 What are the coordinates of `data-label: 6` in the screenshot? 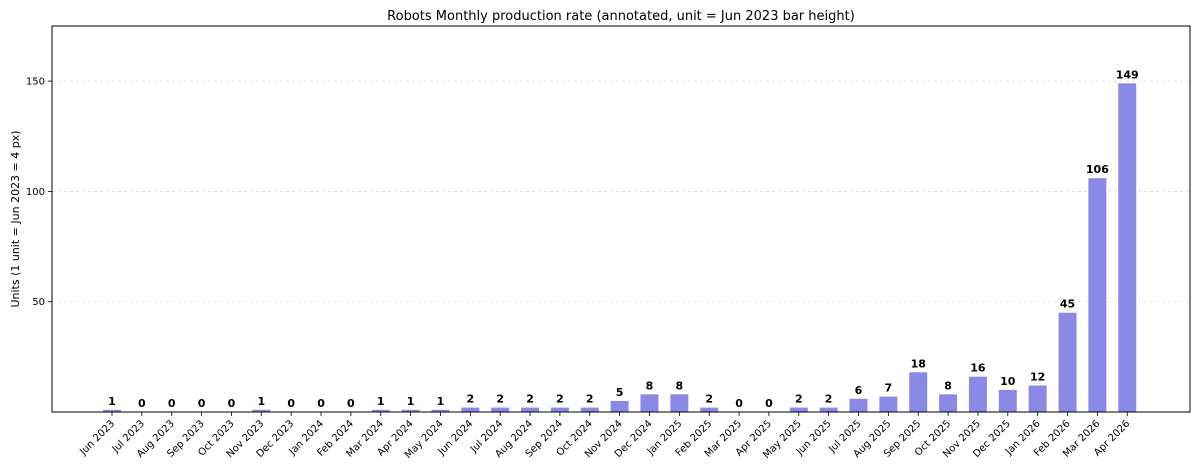 It's located at (859, 390).